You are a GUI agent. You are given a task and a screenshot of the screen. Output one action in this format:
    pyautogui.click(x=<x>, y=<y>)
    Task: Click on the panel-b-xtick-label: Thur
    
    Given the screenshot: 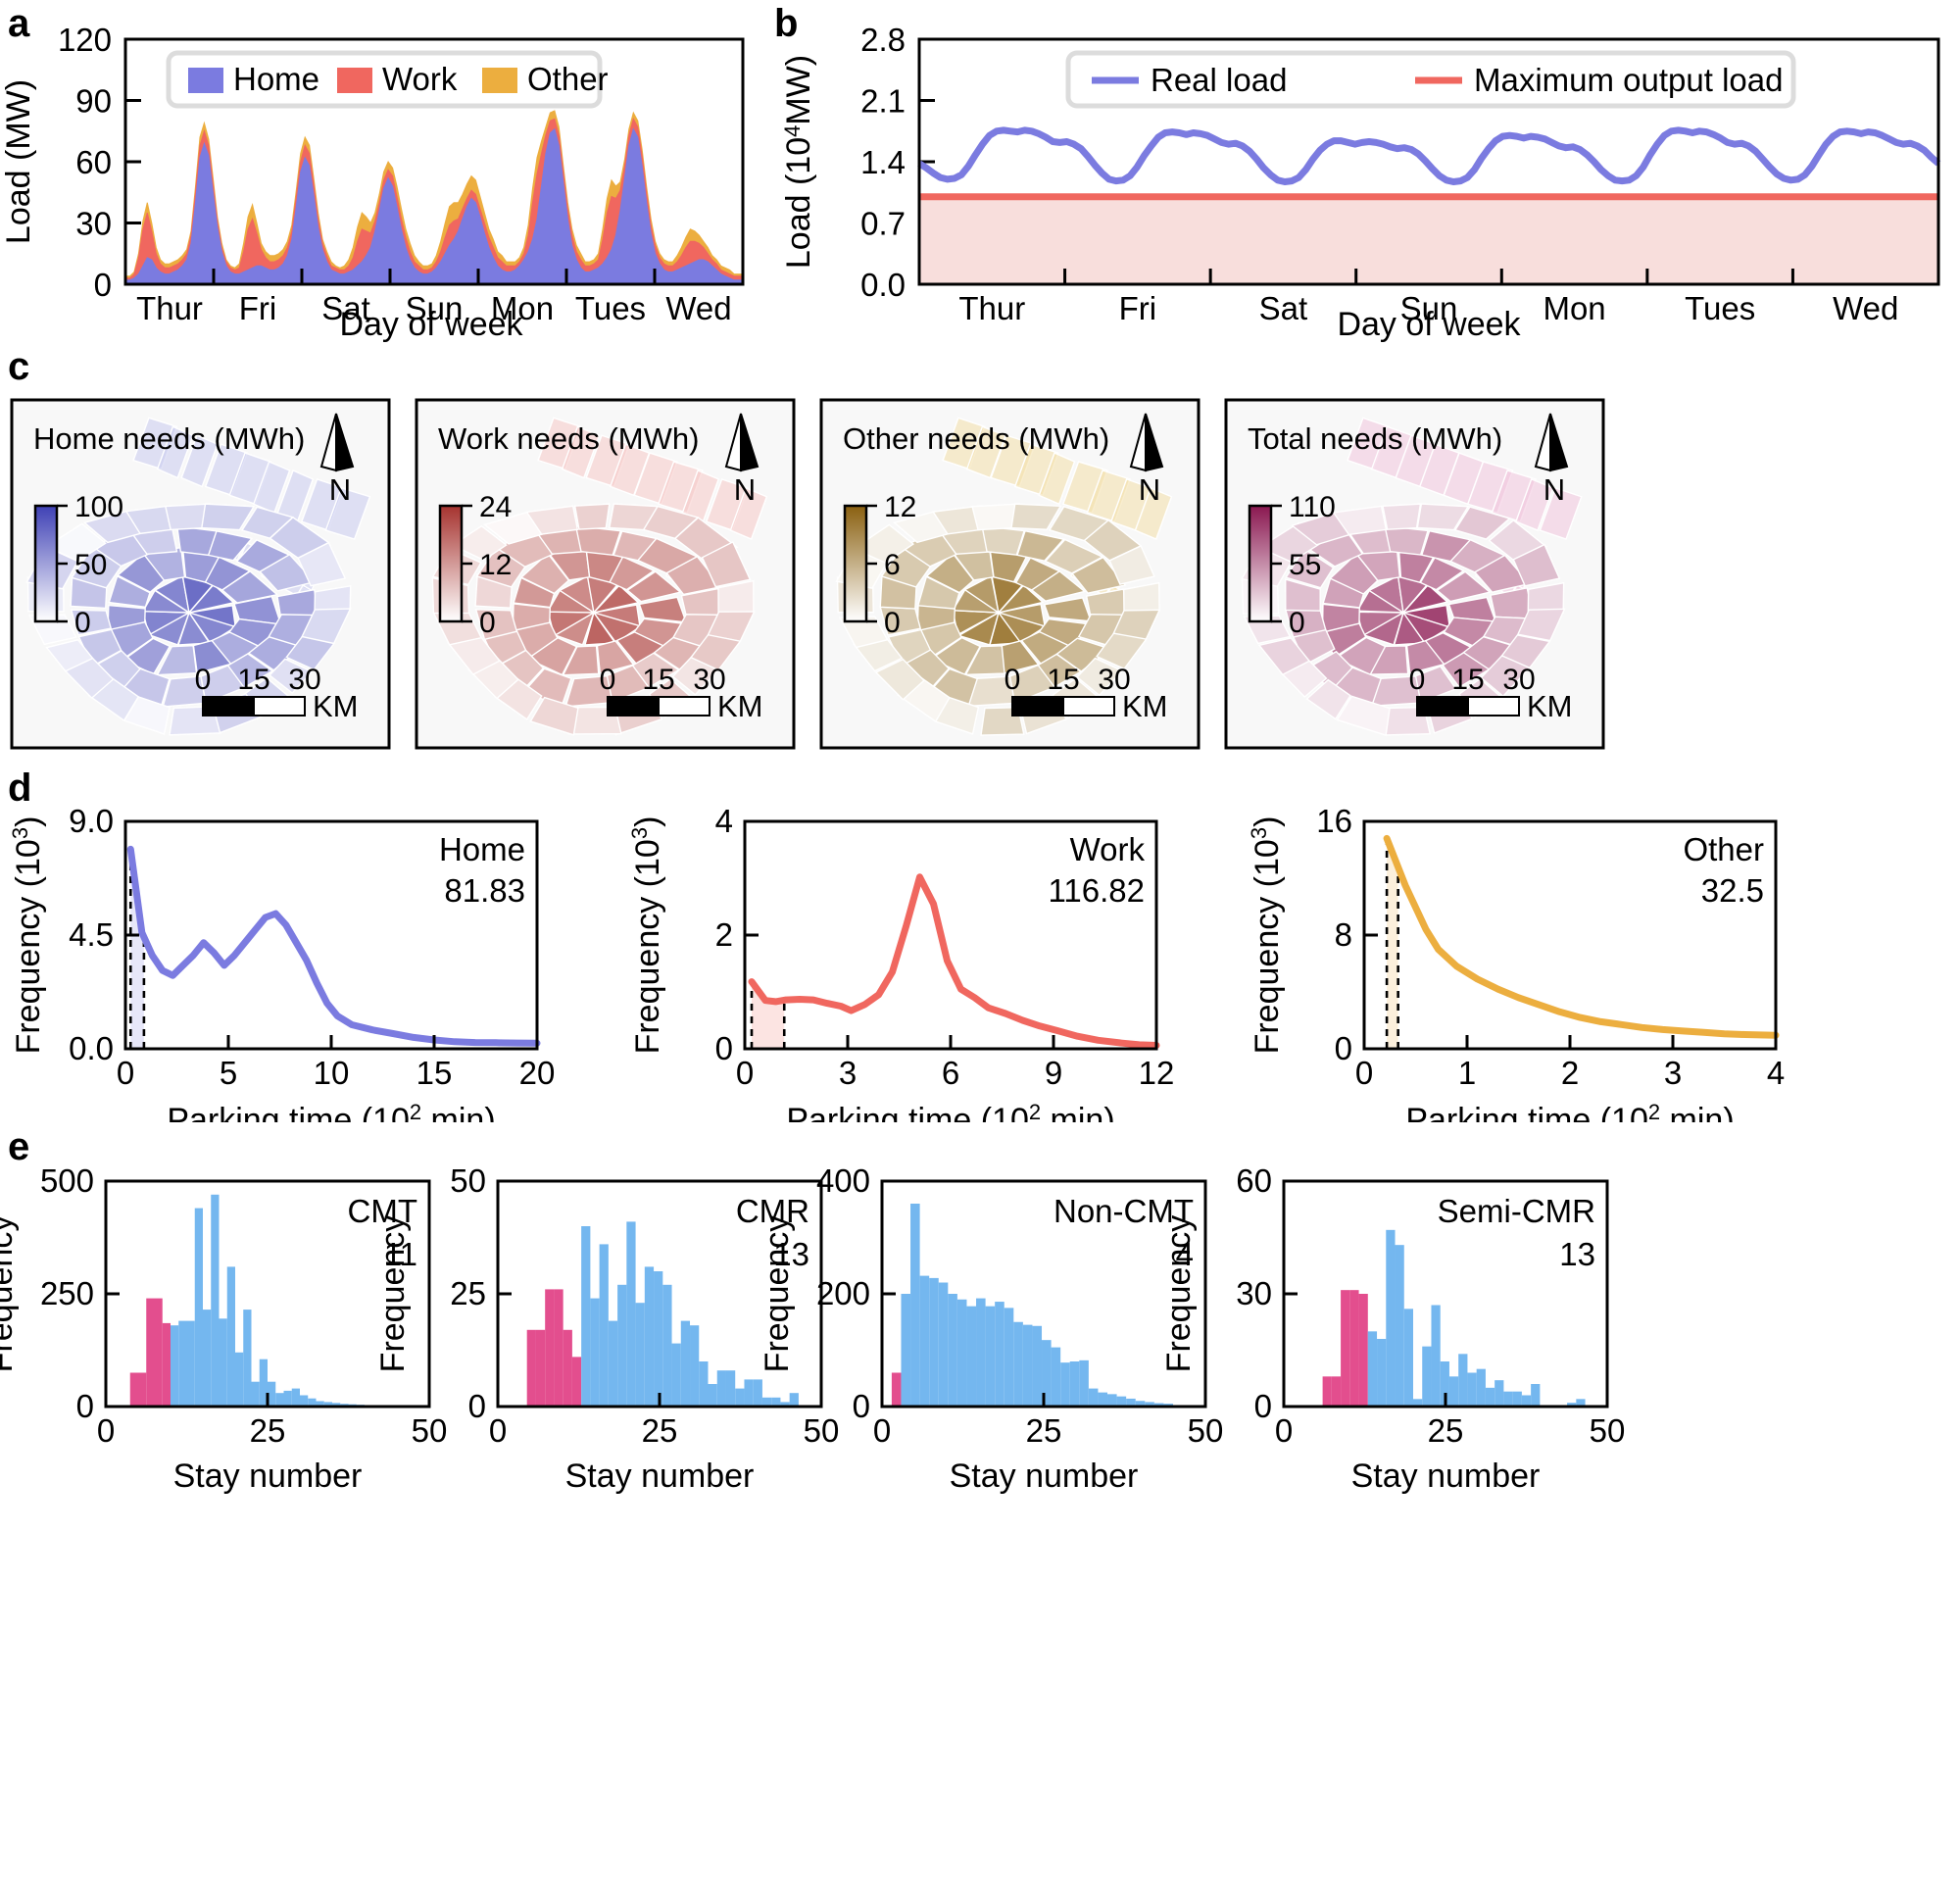 What is the action you would take?
    pyautogui.click(x=991, y=308)
    